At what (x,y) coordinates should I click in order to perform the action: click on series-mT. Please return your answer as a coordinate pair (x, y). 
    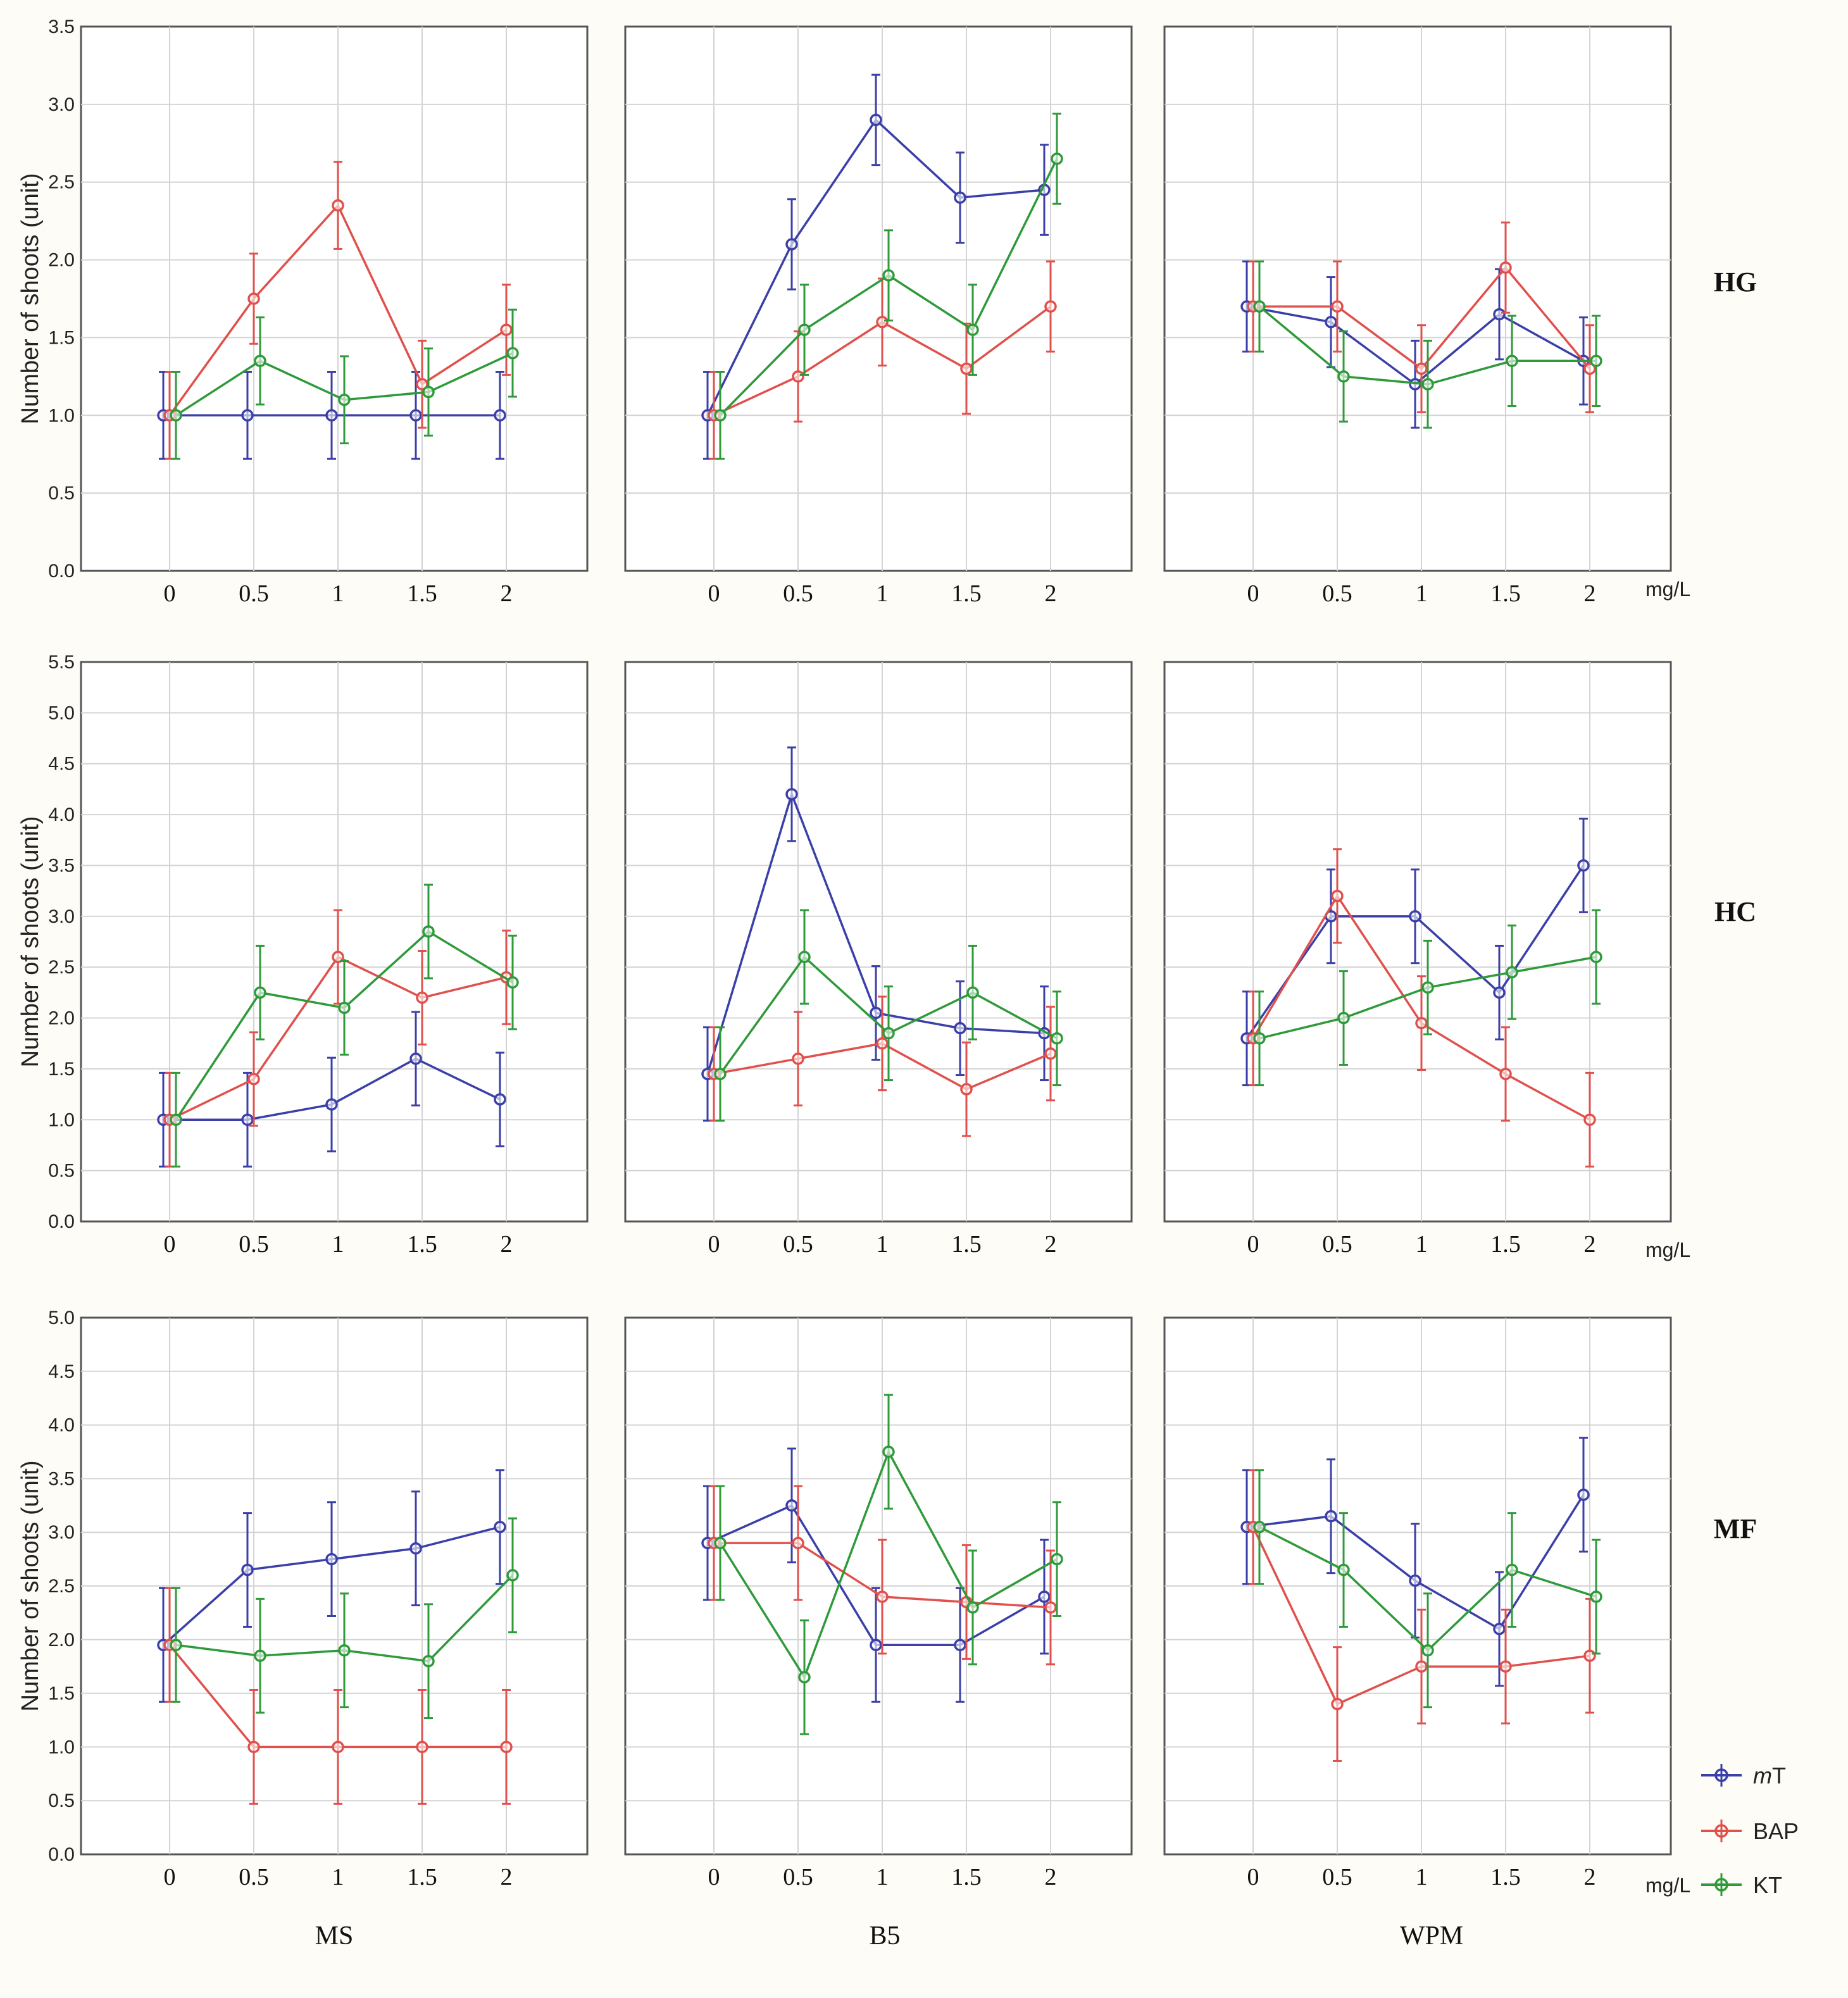
    Looking at the image, I should click on (331, 415).